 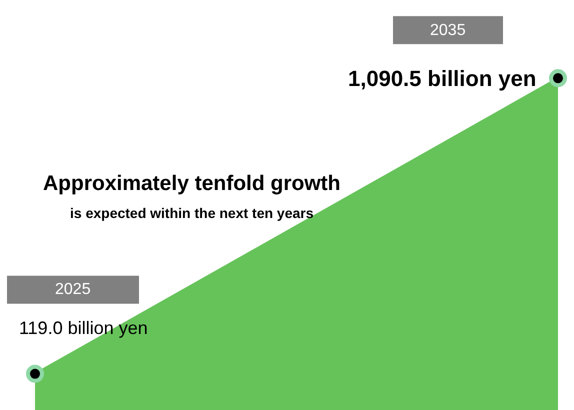 What do you see at coordinates (83, 328) in the screenshot?
I see `data-label: 119.0 billion yen` at bounding box center [83, 328].